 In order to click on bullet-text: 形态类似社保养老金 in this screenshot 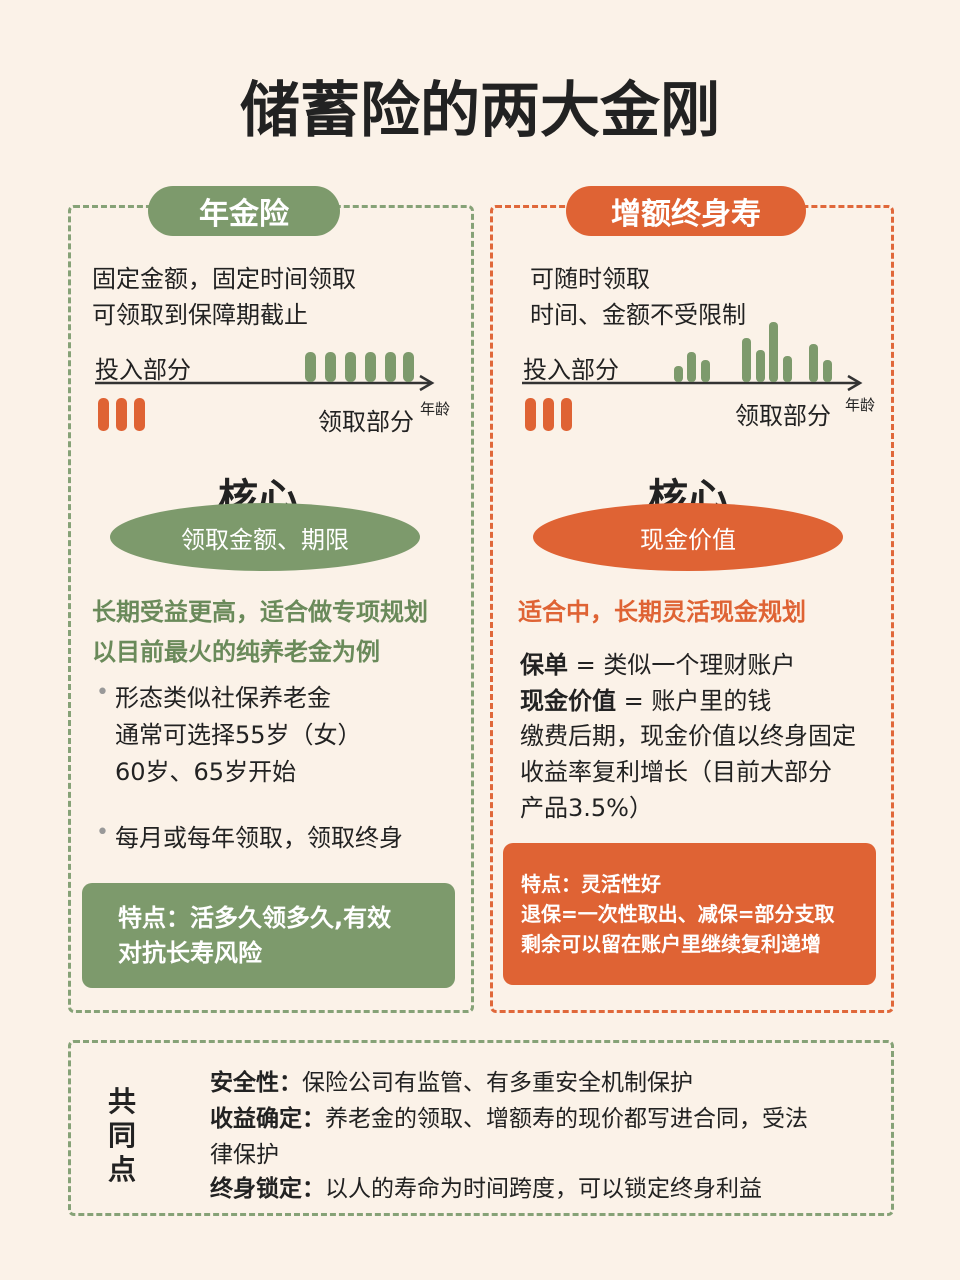, I will do `click(223, 698)`.